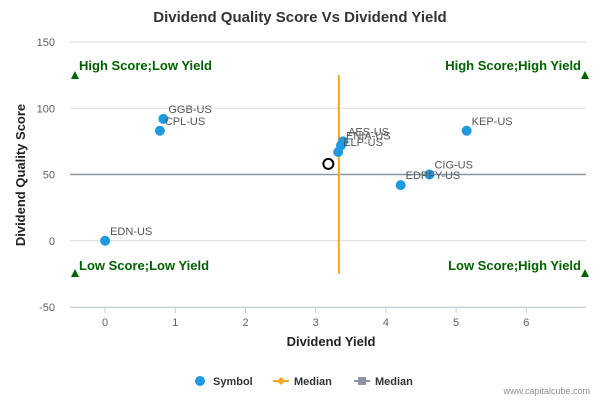 The width and height of the screenshot is (600, 400). Describe the element at coordinates (546, 391) in the screenshot. I see `credit-text: www.capitalcube.com` at that location.